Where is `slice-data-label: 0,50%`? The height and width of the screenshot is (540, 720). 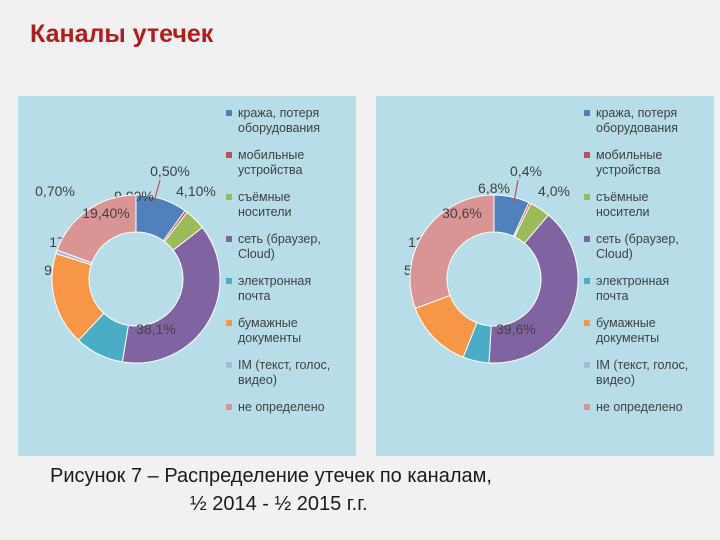 slice-data-label: 0,50% is located at coordinates (170, 171).